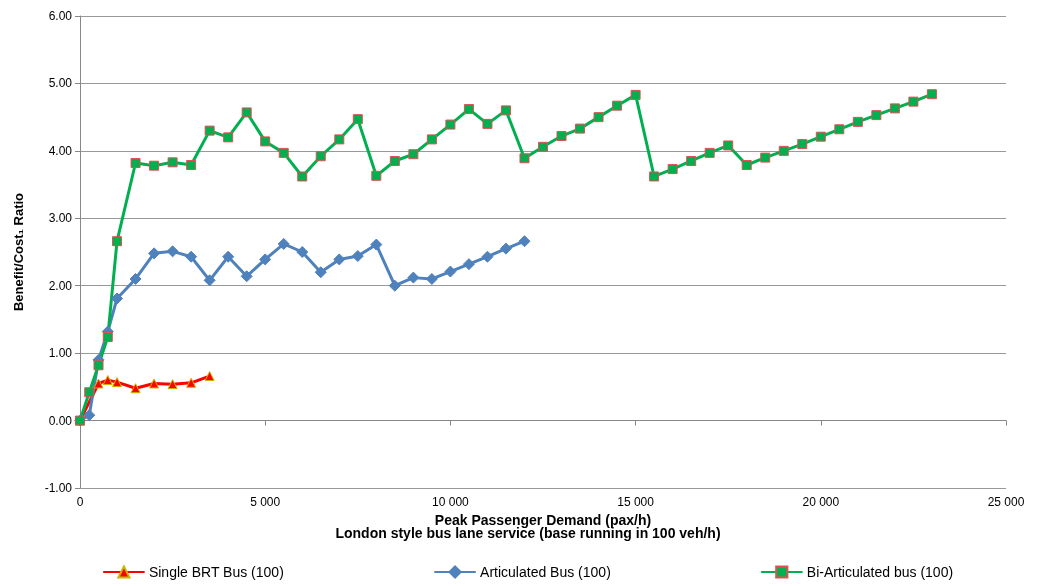  I want to click on x-axis-title: Peak Passenger Demand (pax/h), so click(543, 519).